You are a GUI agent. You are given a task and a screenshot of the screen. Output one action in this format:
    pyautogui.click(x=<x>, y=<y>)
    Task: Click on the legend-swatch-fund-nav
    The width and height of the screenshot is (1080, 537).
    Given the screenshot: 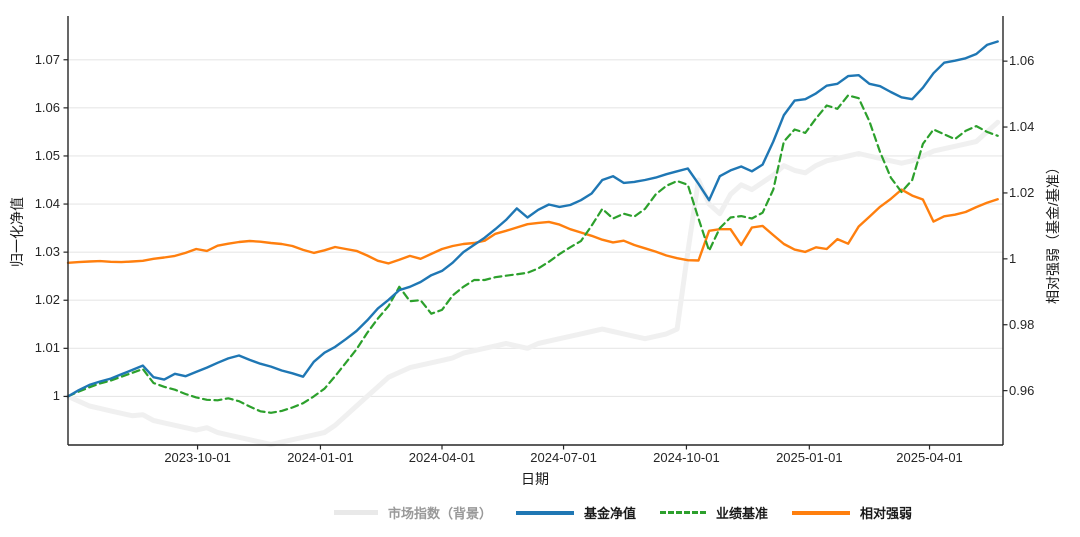 What is the action you would take?
    pyautogui.click(x=545, y=512)
    